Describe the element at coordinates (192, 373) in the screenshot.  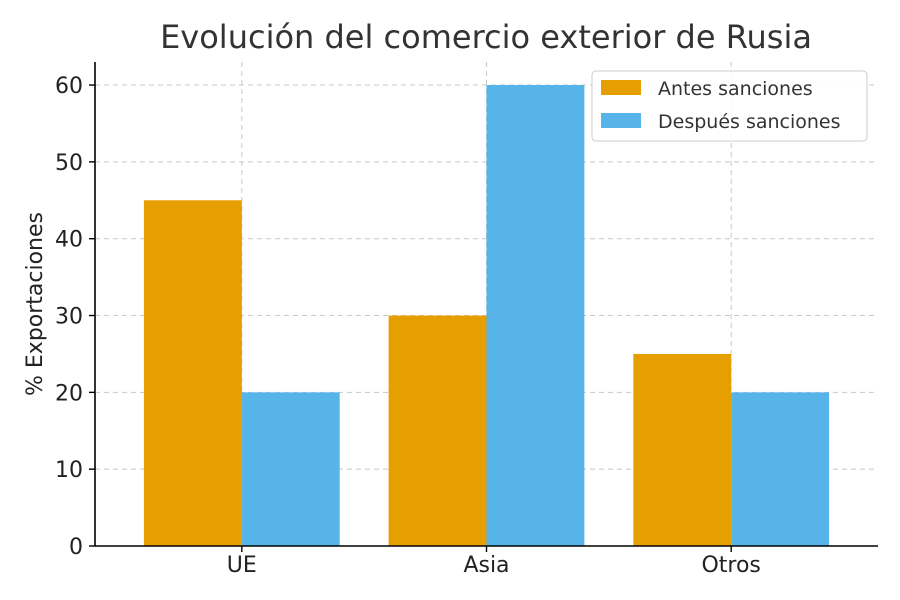
I see `bar-antes-ue` at that location.